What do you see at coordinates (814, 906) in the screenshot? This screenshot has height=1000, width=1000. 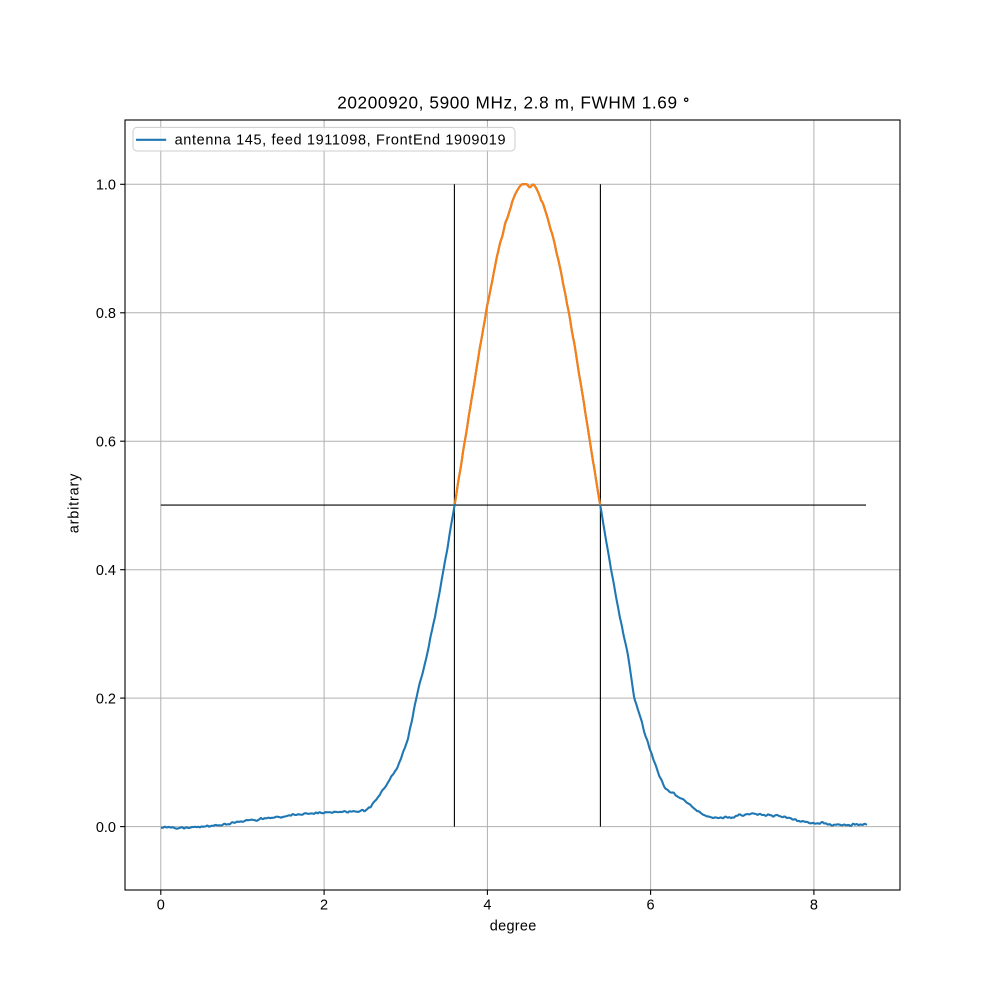 I see `svg-text: 8` at bounding box center [814, 906].